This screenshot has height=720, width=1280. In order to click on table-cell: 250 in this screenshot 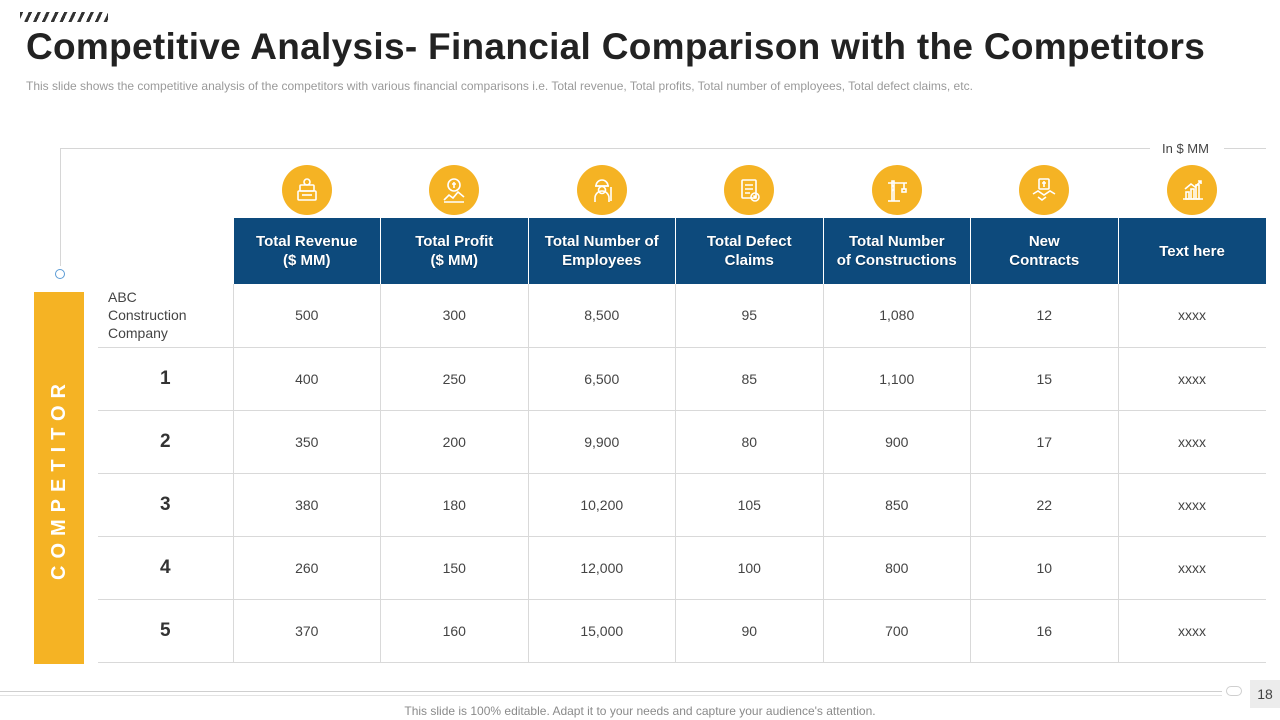, I will do `click(454, 379)`.